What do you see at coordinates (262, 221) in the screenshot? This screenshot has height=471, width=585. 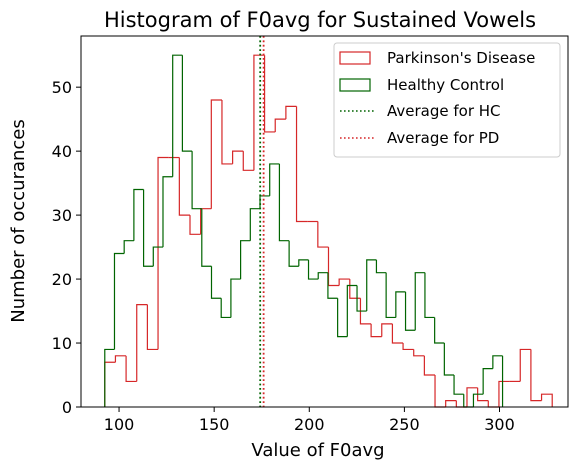 I see `reference-lines` at bounding box center [262, 221].